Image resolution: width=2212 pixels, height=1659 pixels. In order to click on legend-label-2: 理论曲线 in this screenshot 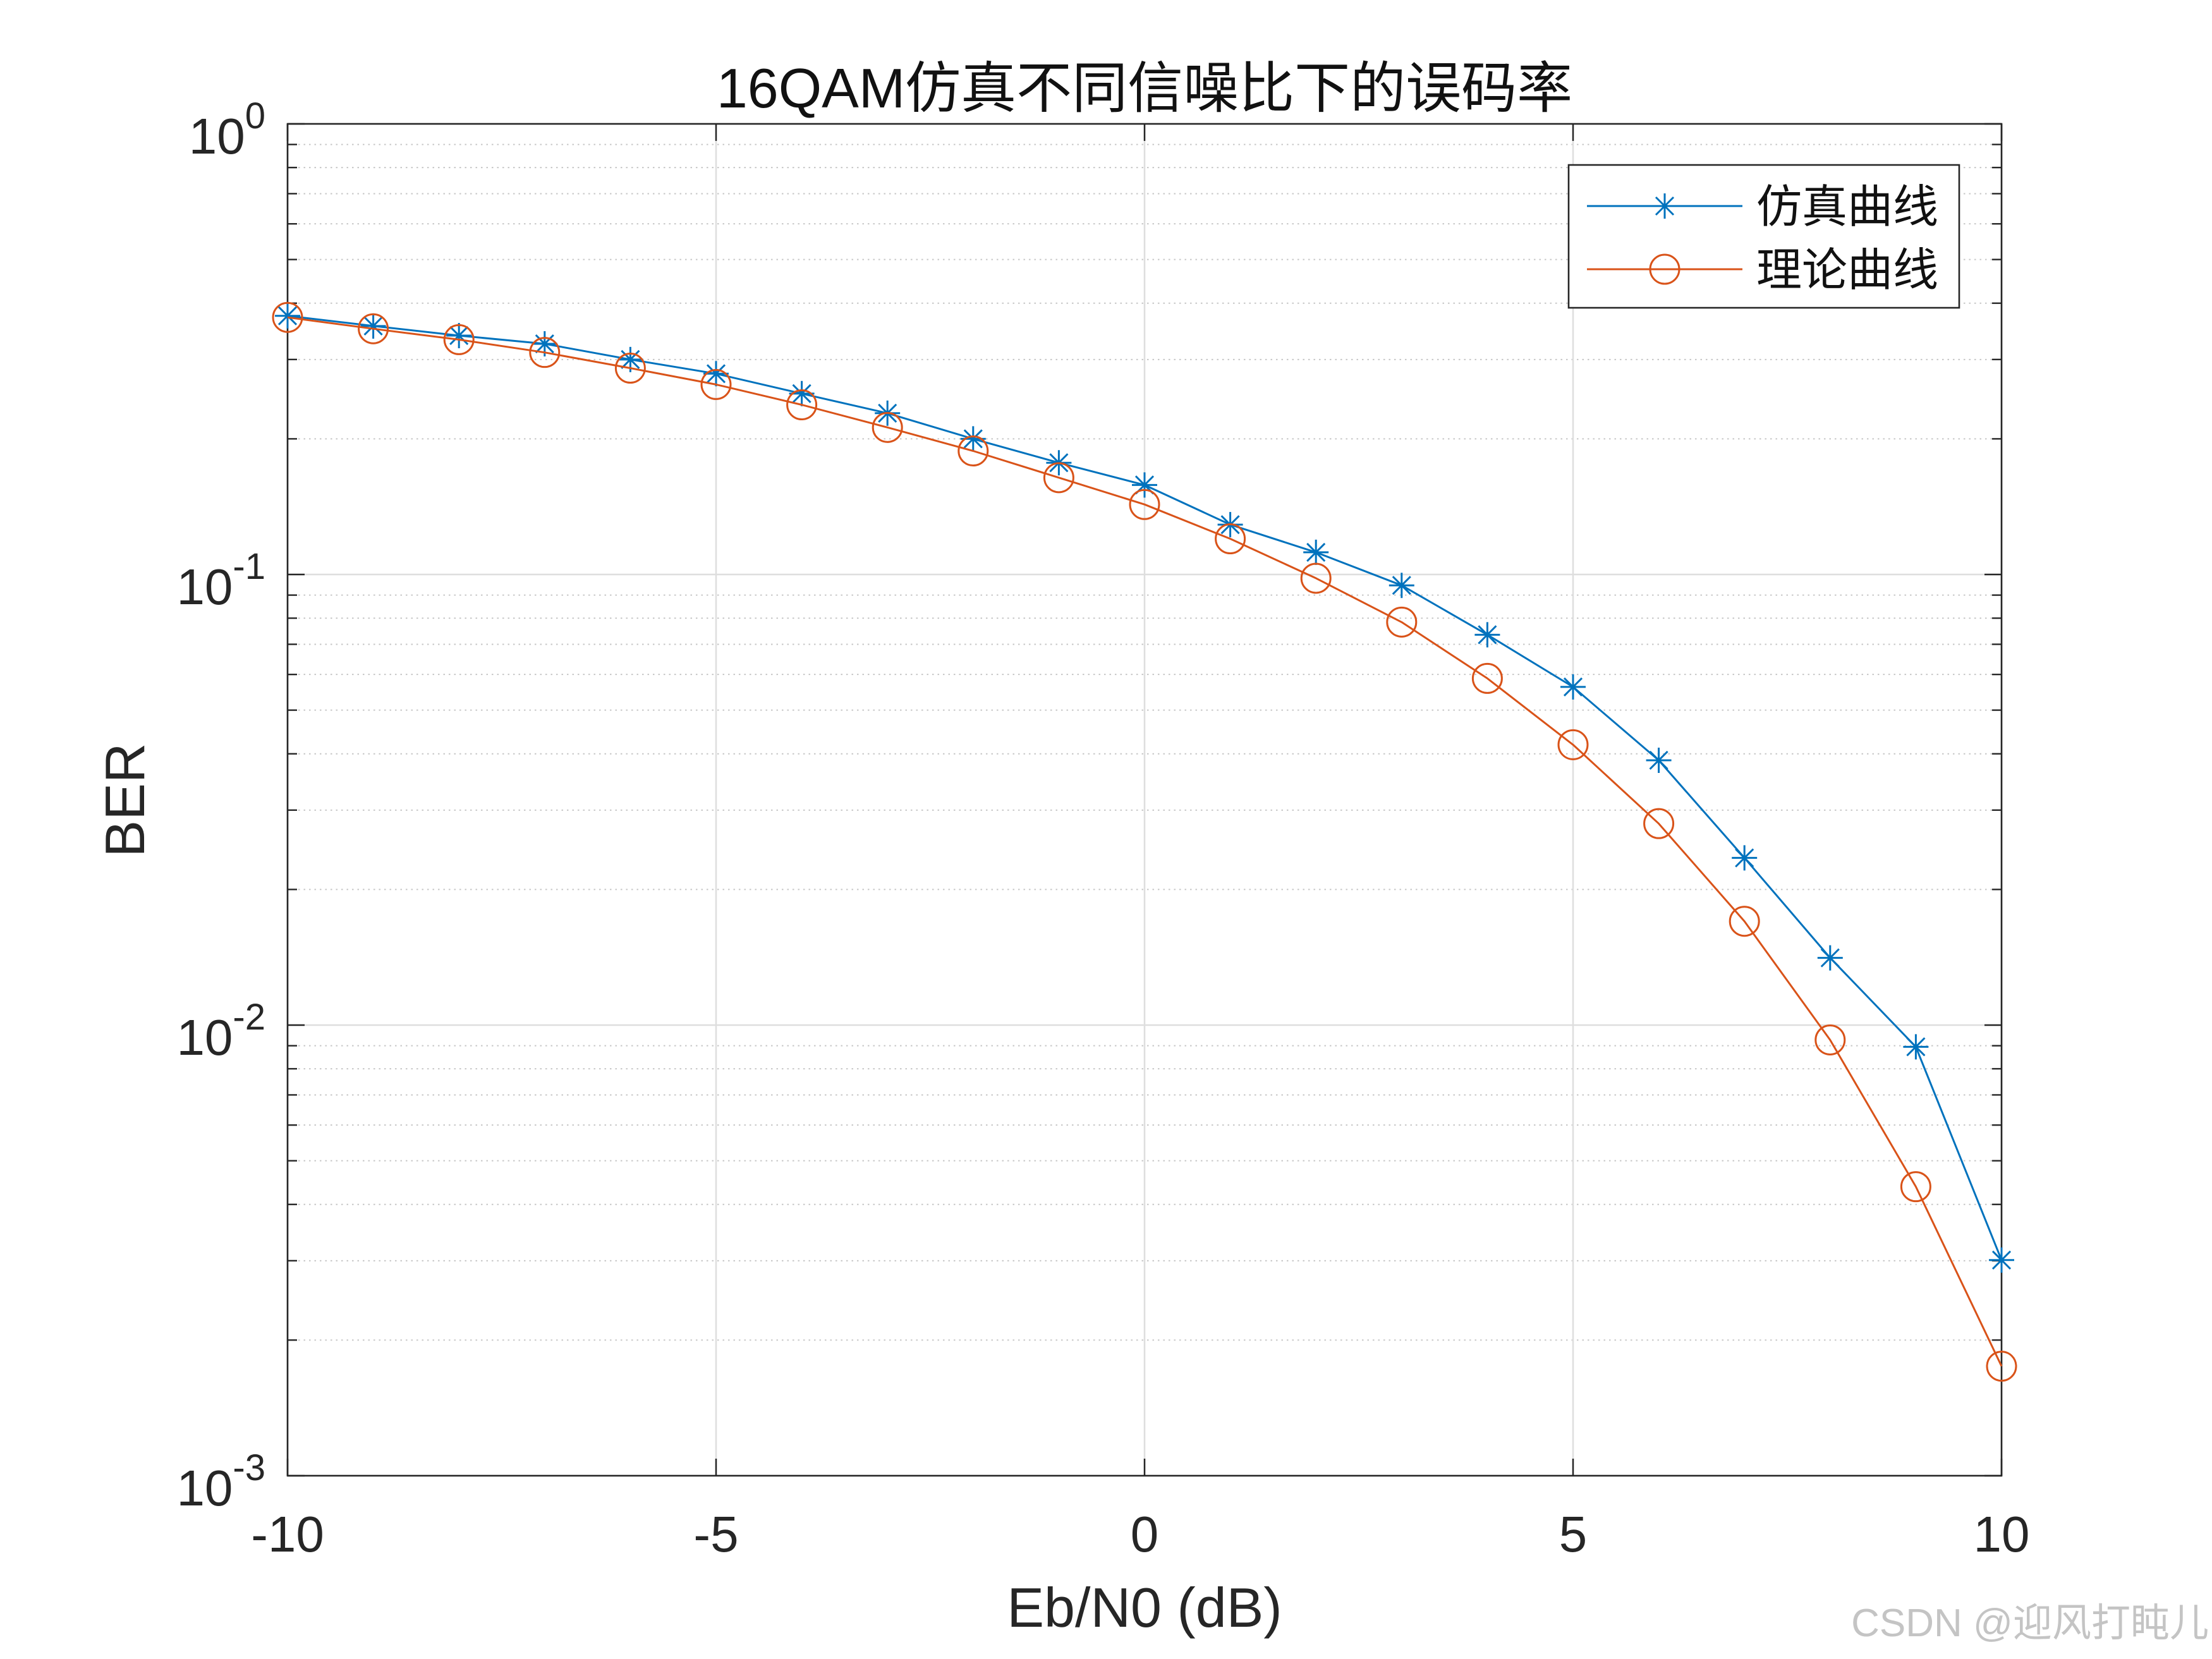, I will do `click(1847, 270)`.